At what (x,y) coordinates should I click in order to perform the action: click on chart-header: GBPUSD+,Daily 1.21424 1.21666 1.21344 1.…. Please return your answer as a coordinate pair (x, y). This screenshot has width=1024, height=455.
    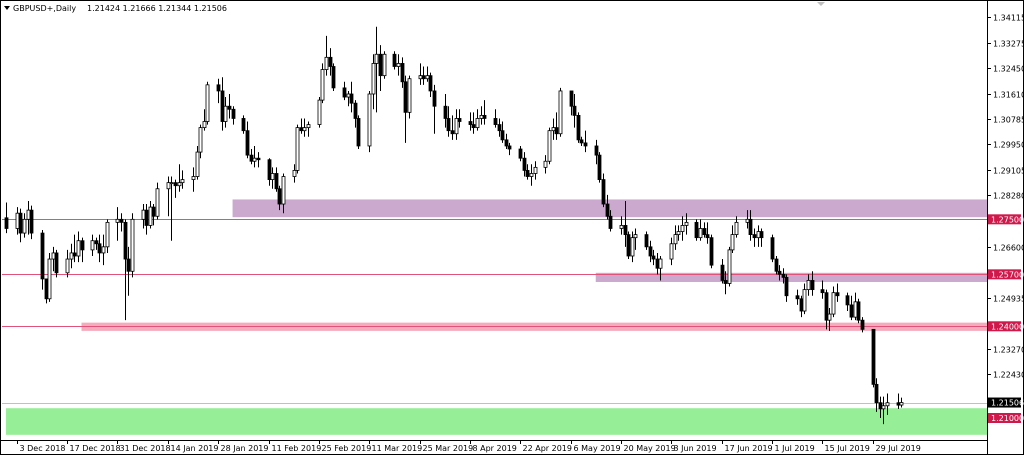
    Looking at the image, I should click on (115, 8).